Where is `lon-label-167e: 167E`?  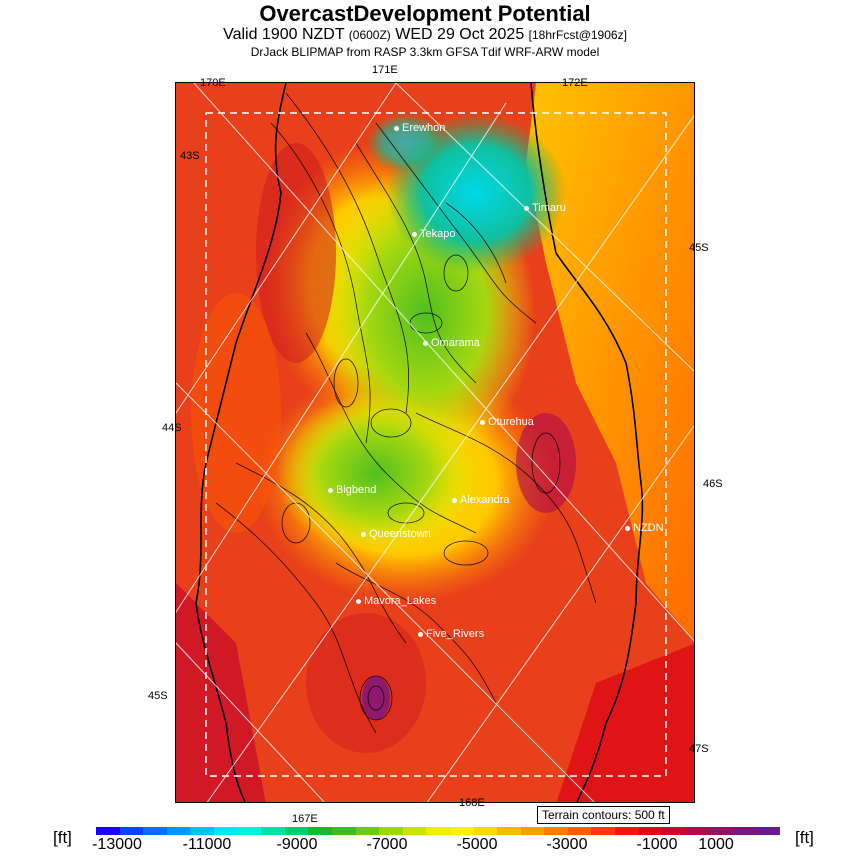
lon-label-167e: 167E is located at coordinates (305, 819).